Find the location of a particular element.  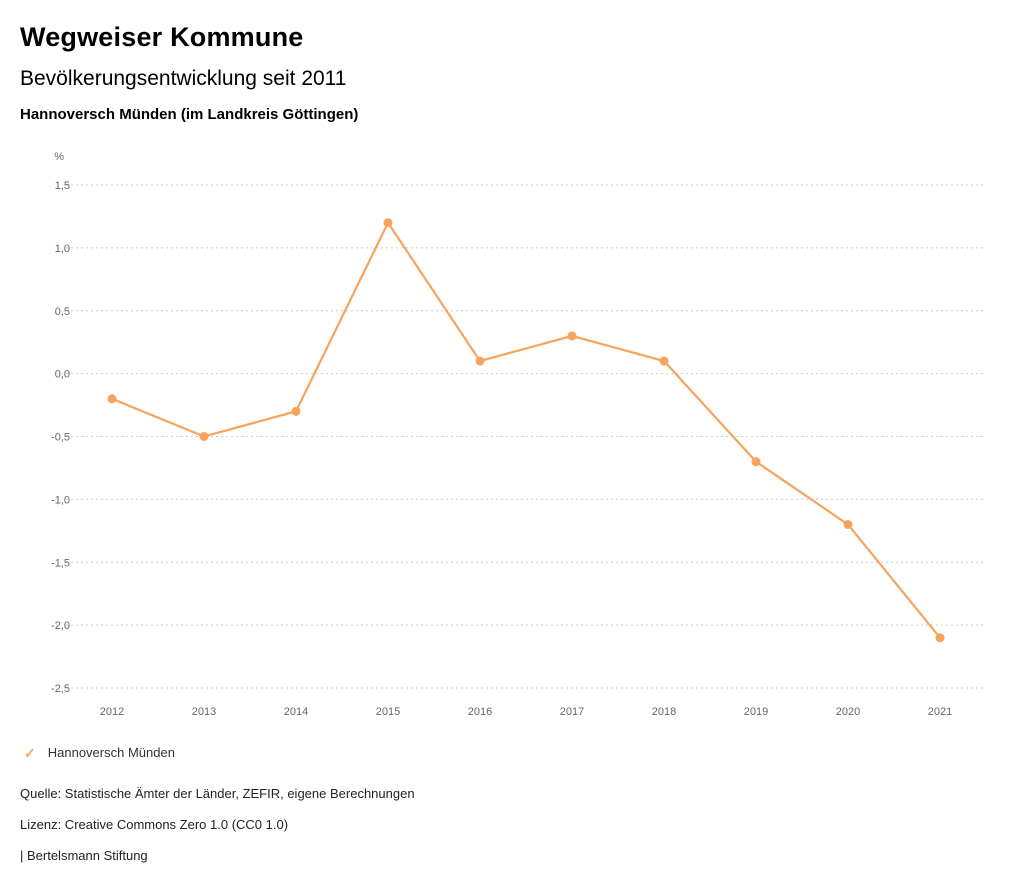

attribution-text: | Bertelsmann Stiftung is located at coordinates (84, 855).